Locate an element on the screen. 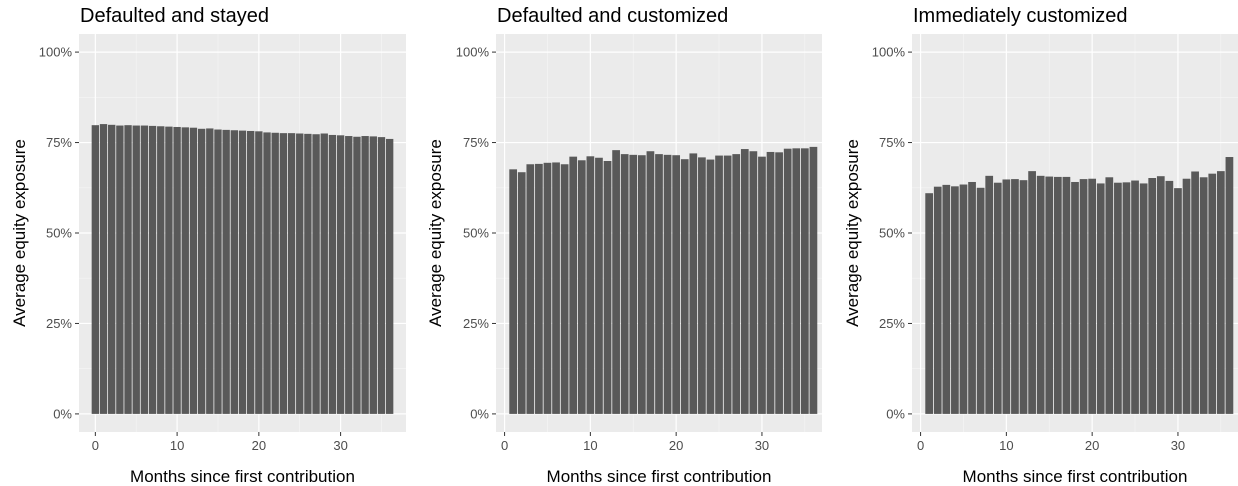  y-tick-label: 0% is located at coordinates (479, 413).